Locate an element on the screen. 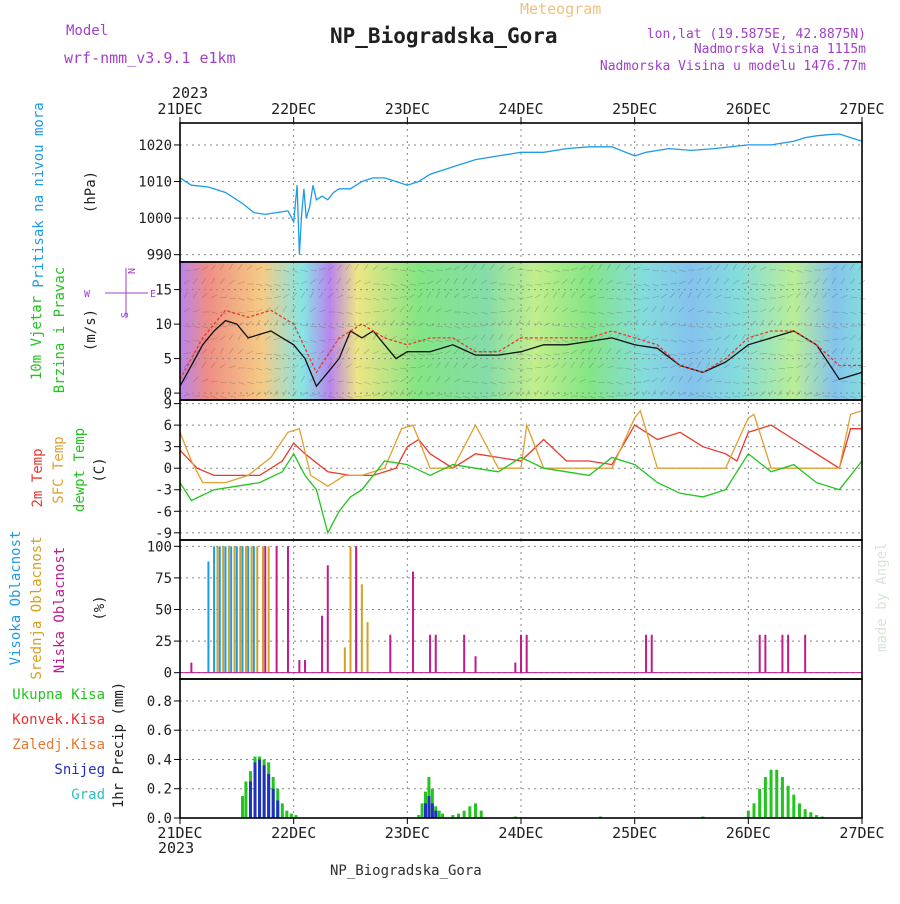 Image resolution: width=900 pixels, height=904 pixels. y-tick-label: 0.8 is located at coordinates (159, 702).